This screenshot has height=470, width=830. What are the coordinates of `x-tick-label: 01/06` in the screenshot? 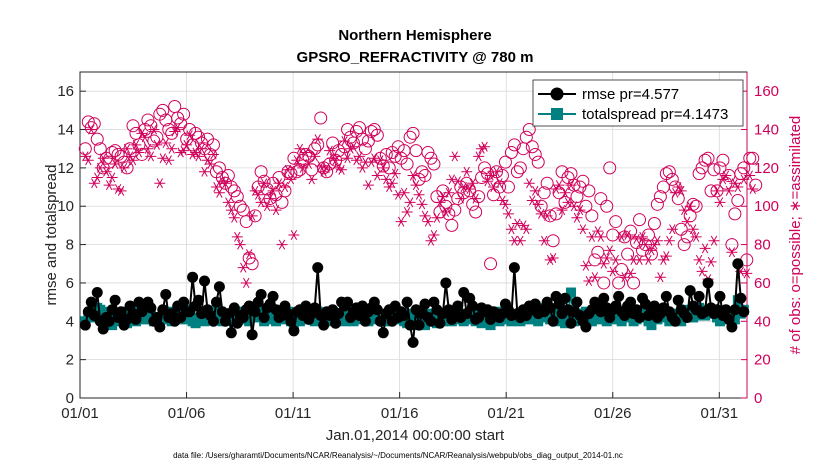 It's located at (187, 413).